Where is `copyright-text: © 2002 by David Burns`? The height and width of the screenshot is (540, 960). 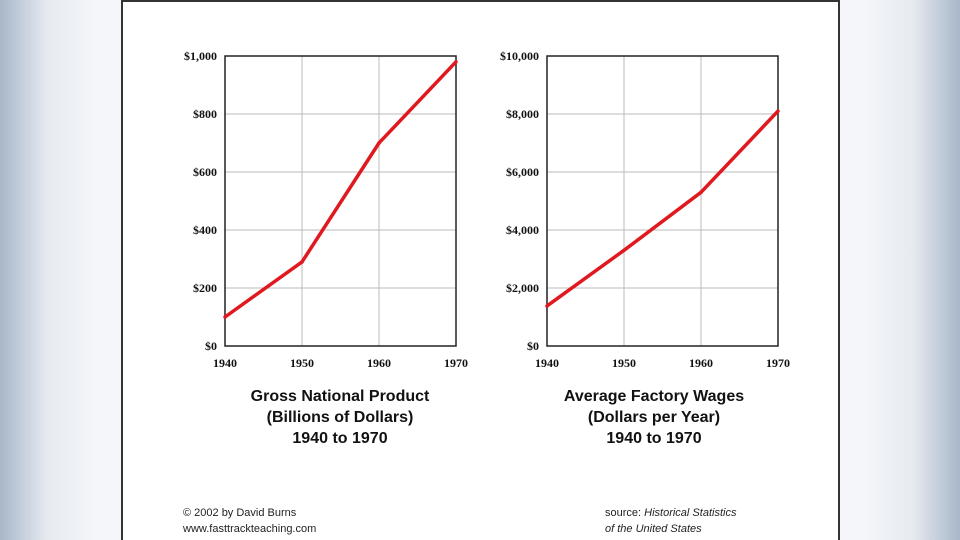
copyright-text: © 2002 by David Burns is located at coordinates (240, 513).